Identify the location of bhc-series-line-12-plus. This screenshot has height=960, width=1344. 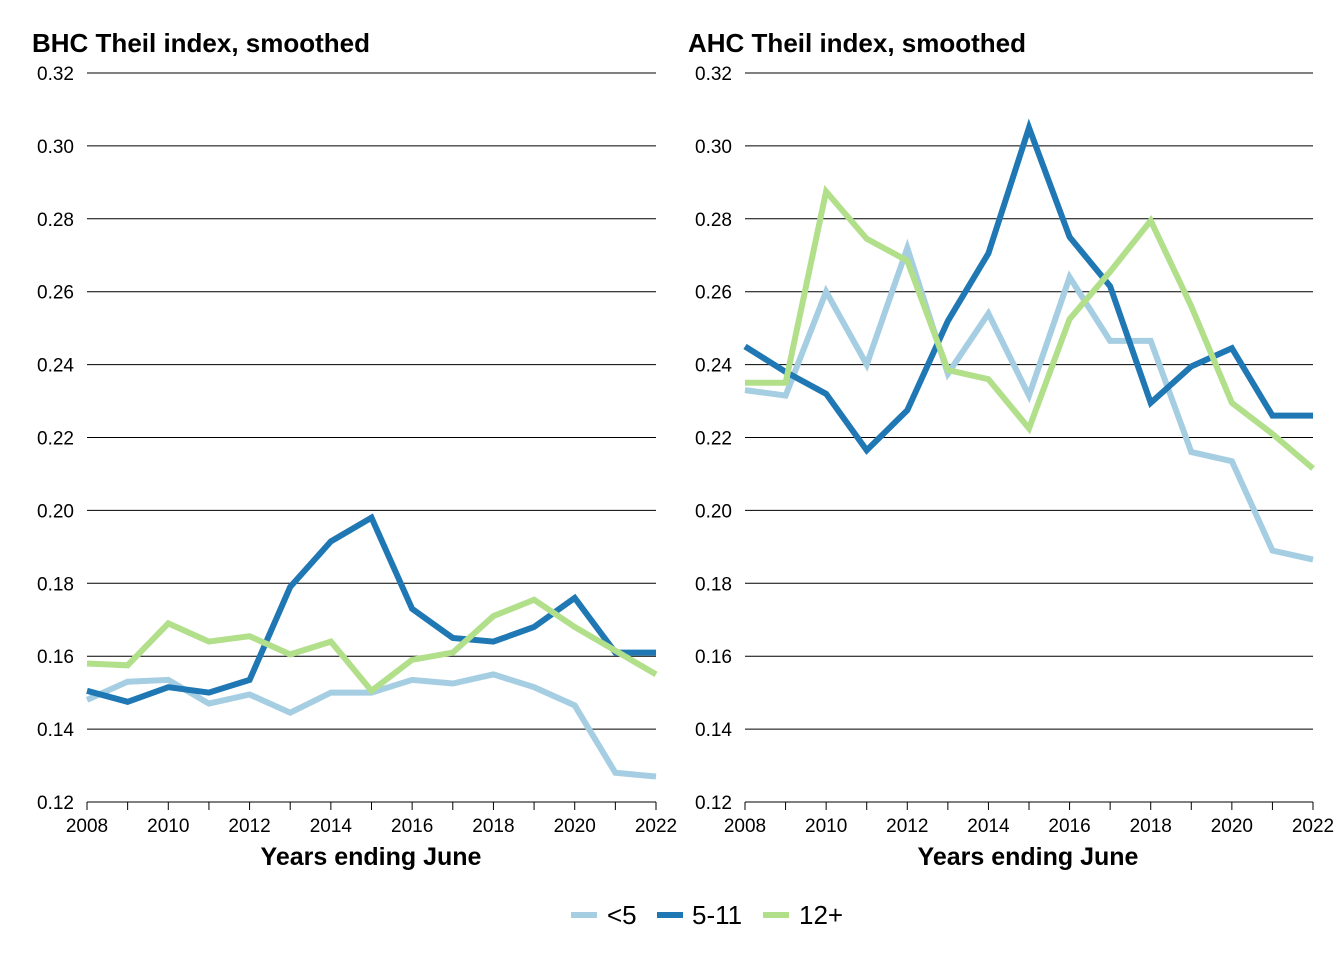
(372, 645).